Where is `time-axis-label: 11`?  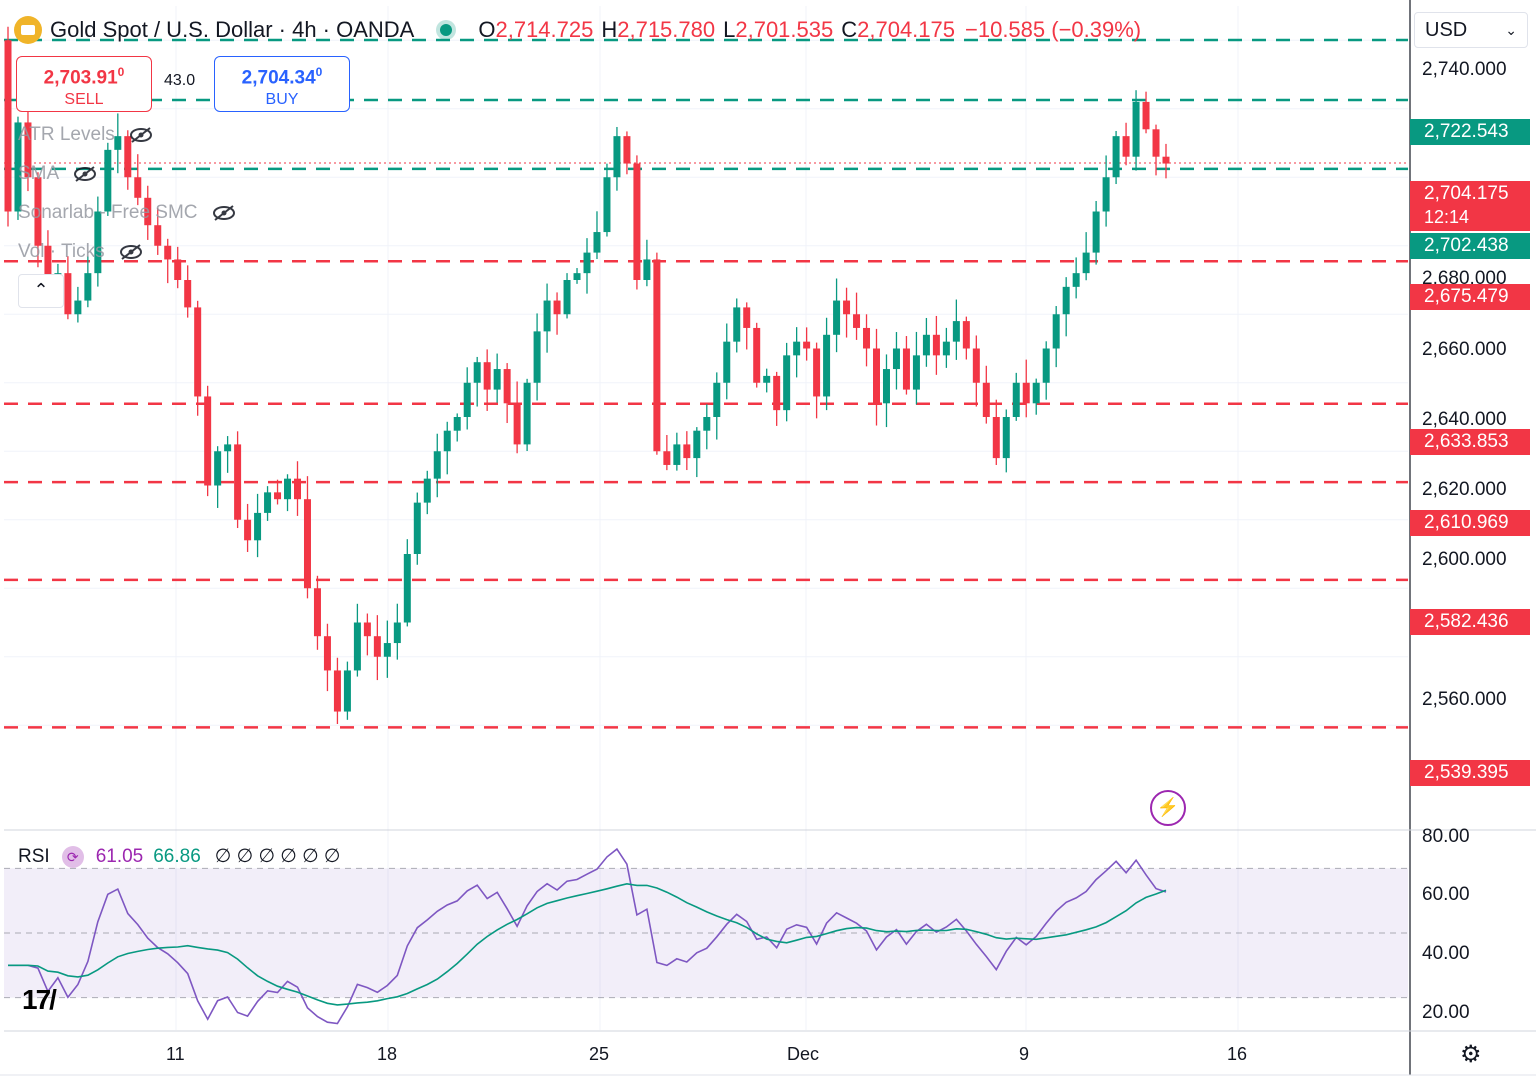
time-axis-label: 11 is located at coordinates (175, 1054).